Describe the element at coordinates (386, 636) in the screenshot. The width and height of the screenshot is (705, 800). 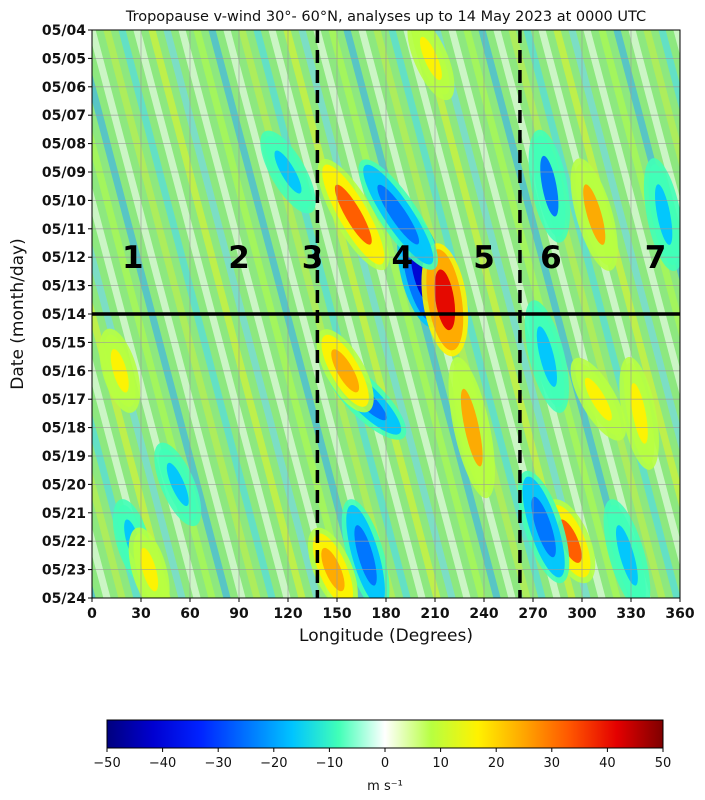
I see `x-axis-label: Longitude (Degrees)` at that location.